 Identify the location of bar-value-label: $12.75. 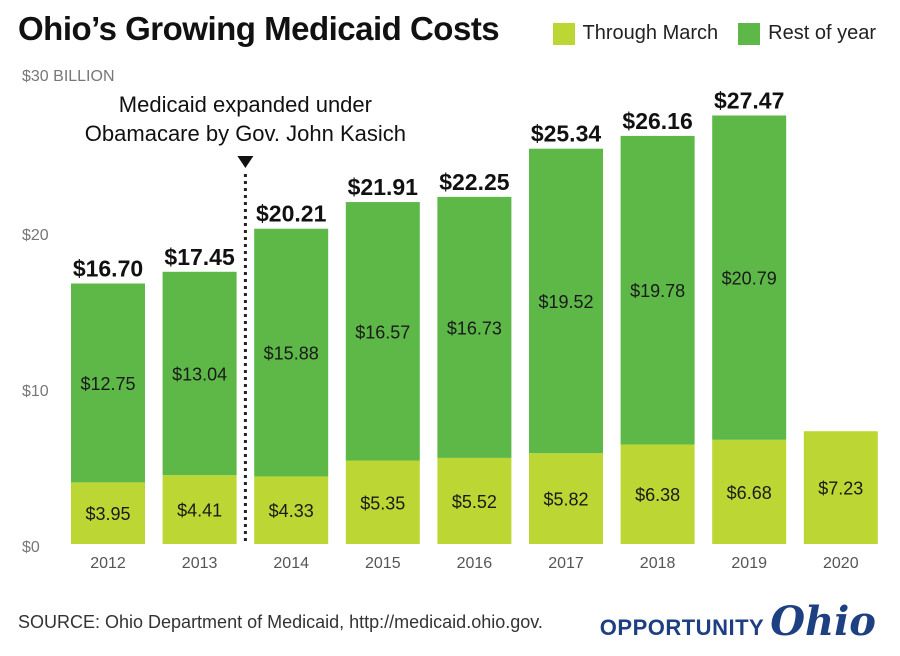
(107, 384).